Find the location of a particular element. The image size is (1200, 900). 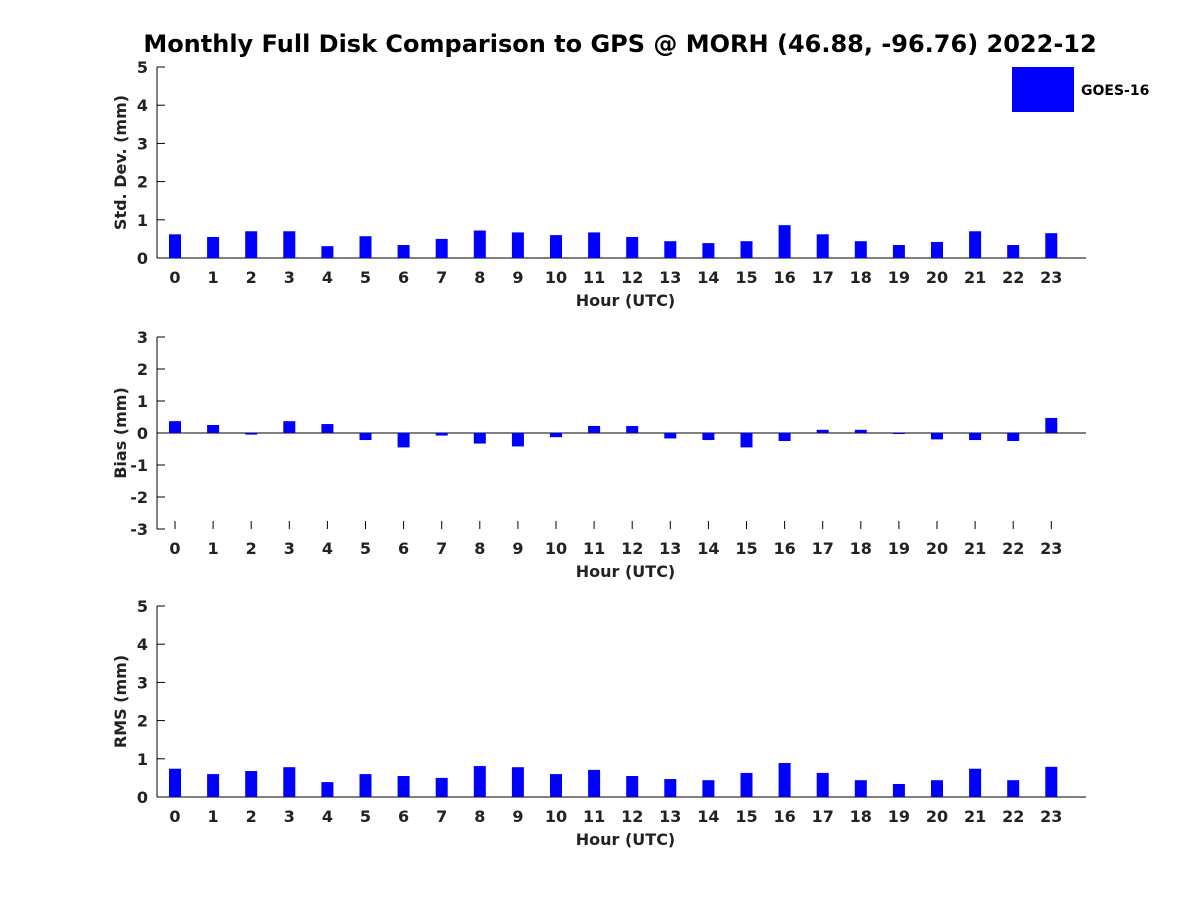

x-tick-label: 21 is located at coordinates (975, 277).